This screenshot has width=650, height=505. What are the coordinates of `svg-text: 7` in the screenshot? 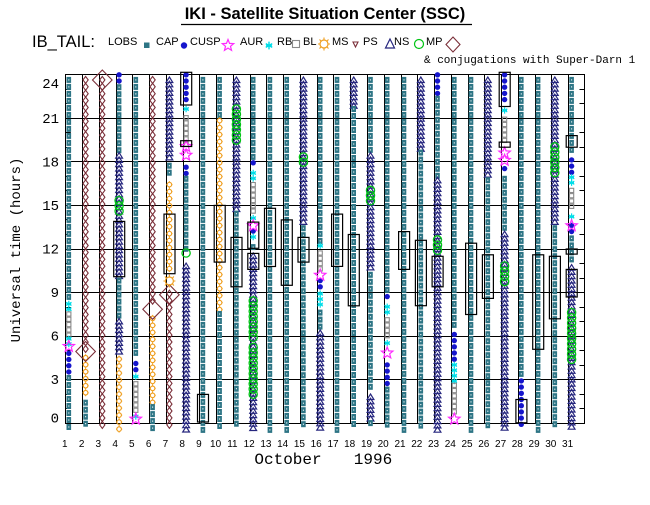 It's located at (166, 444).